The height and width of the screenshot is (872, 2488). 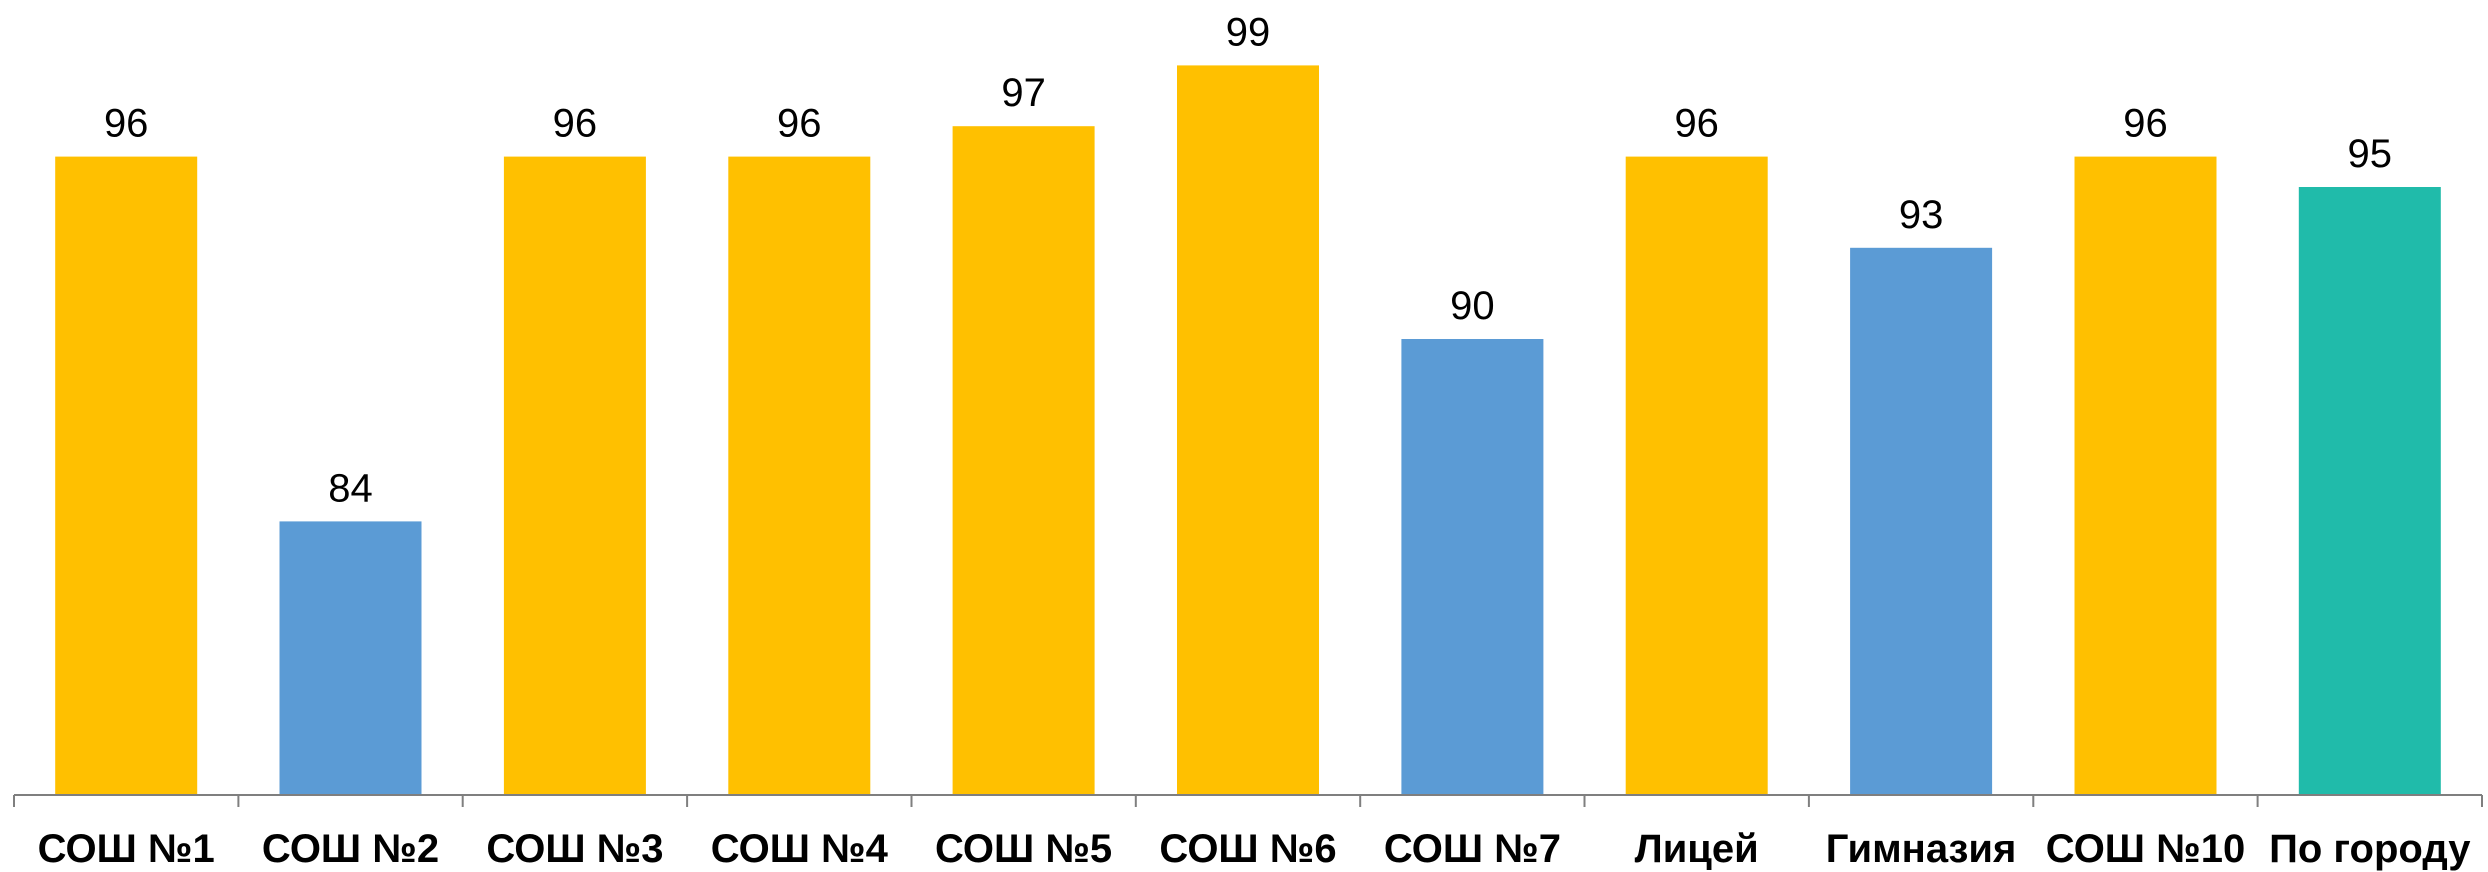 I want to click on category-label-4: СОШ №4, so click(x=800, y=849).